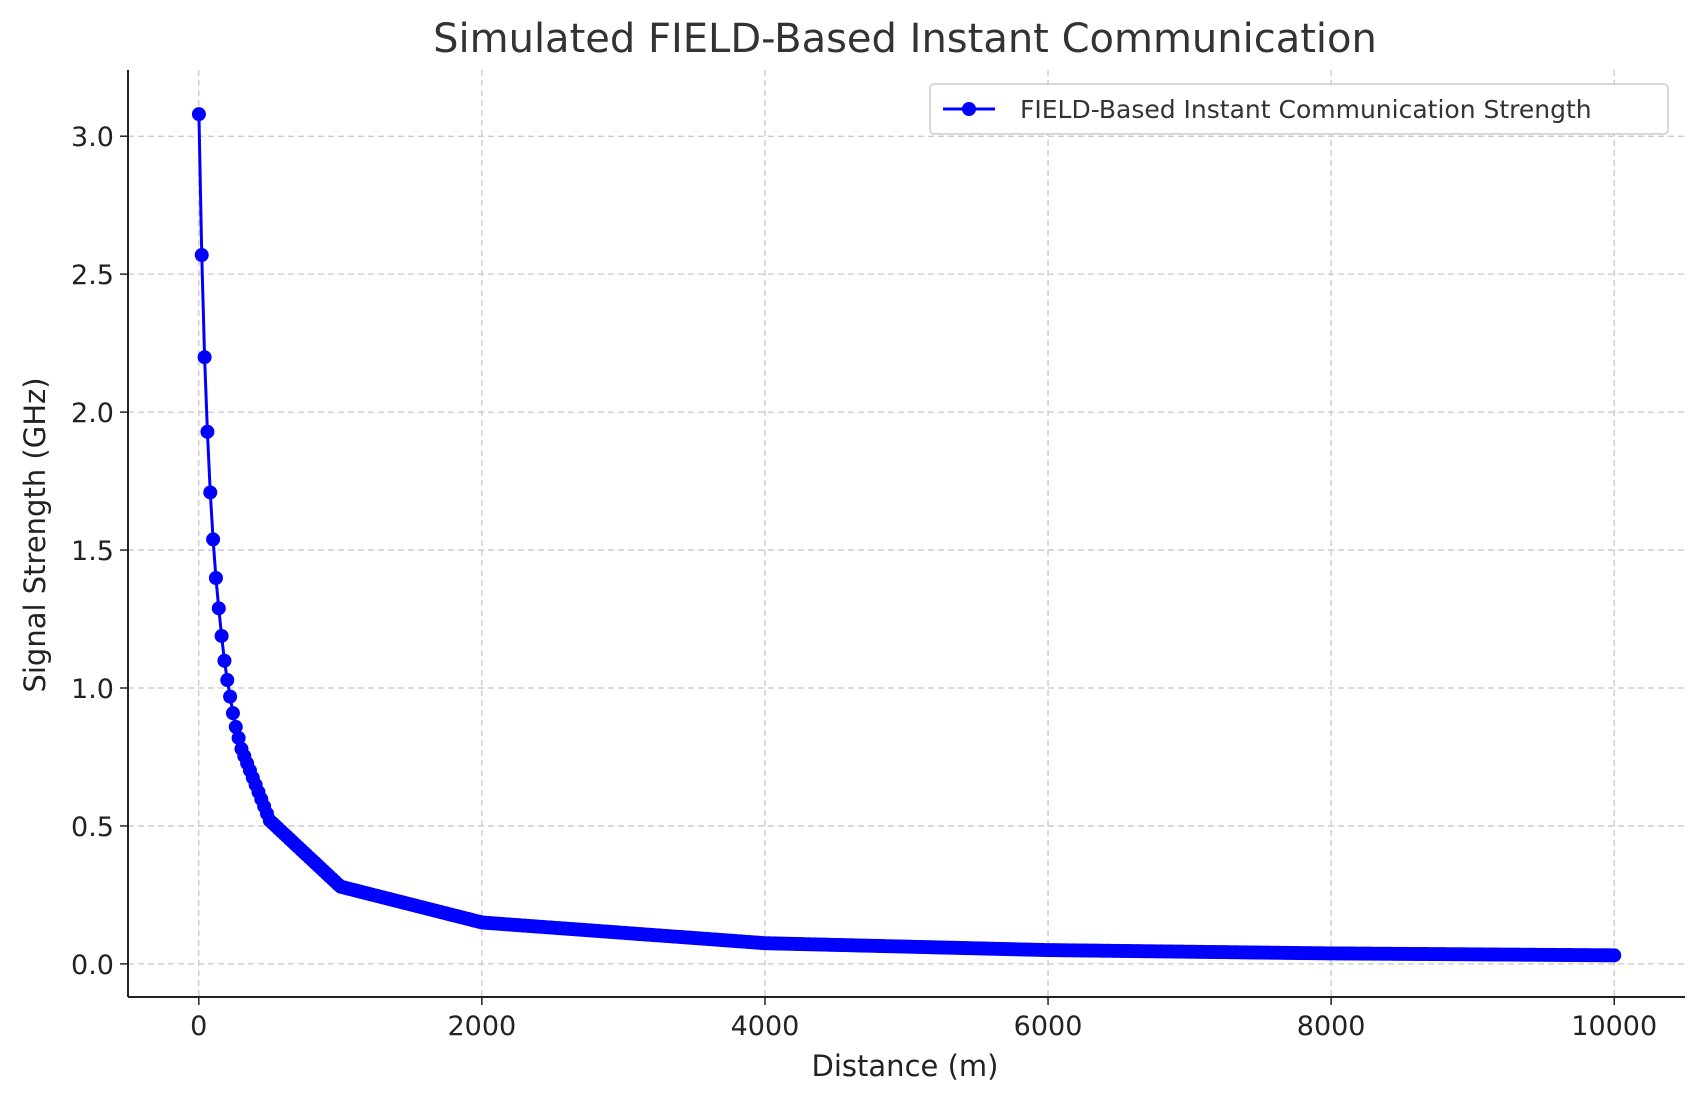  Describe the element at coordinates (35, 534) in the screenshot. I see `y-axis-label: Signal Strength (GHz)` at that location.